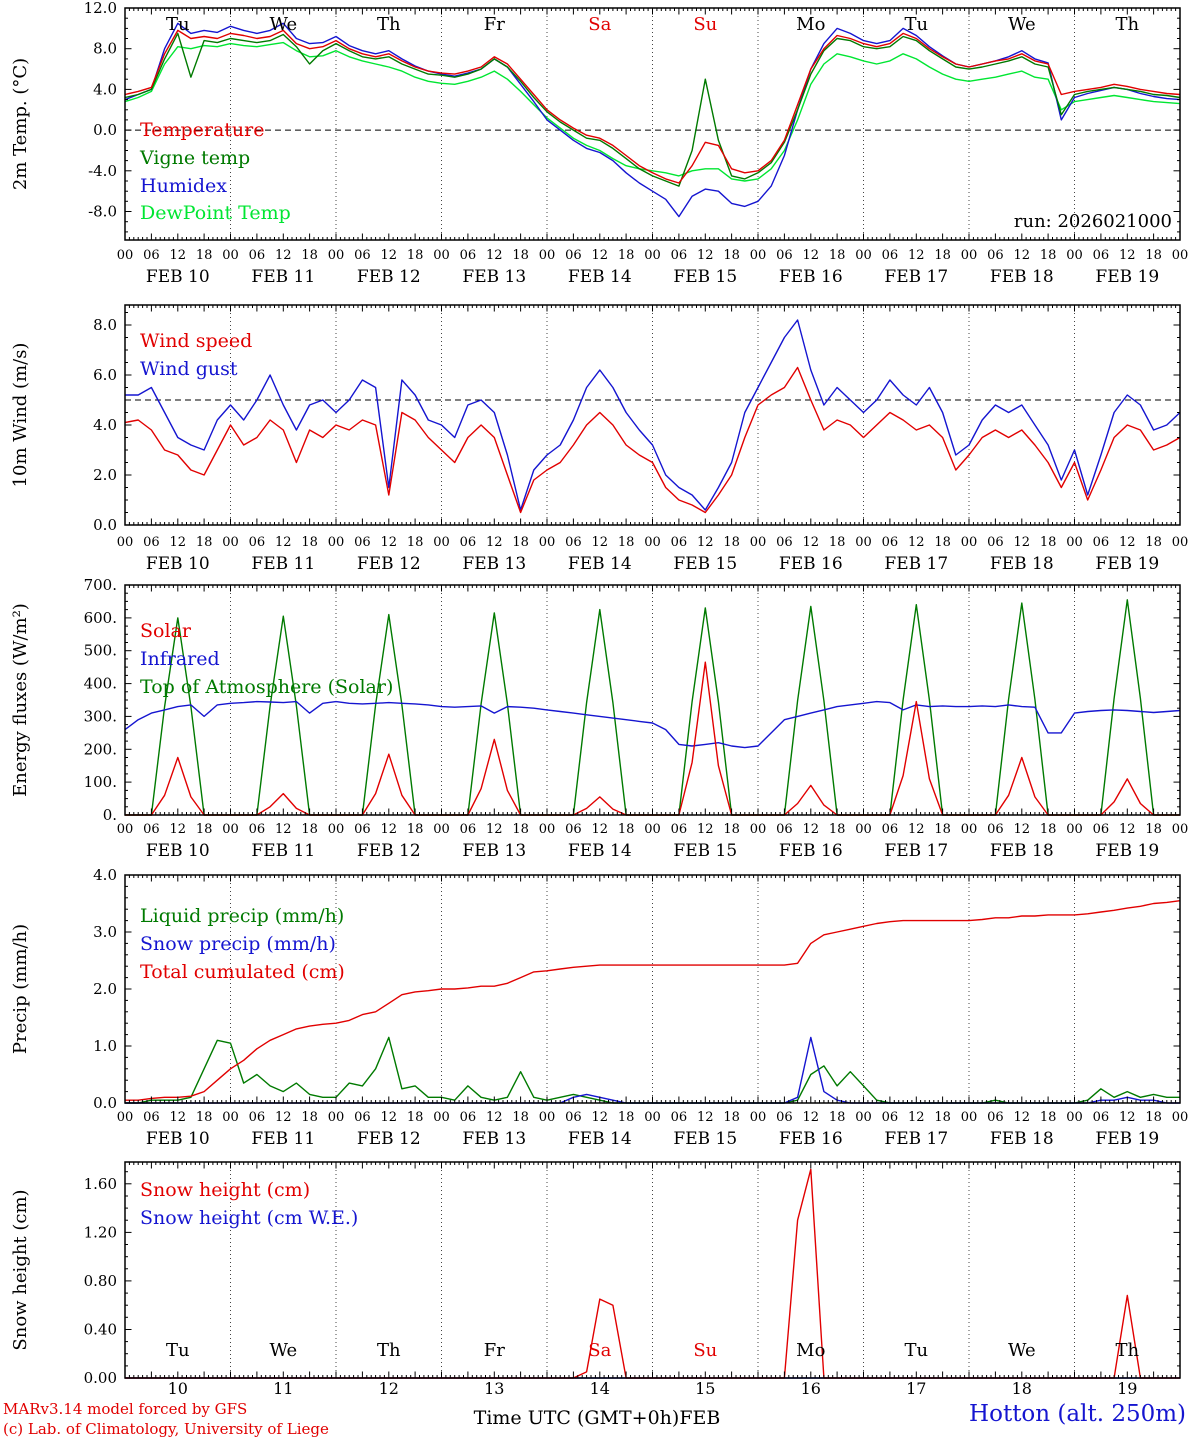 This screenshot has height=1440, width=1194. What do you see at coordinates (652, 1270) in the screenshot?
I see `axis-ticks` at bounding box center [652, 1270].